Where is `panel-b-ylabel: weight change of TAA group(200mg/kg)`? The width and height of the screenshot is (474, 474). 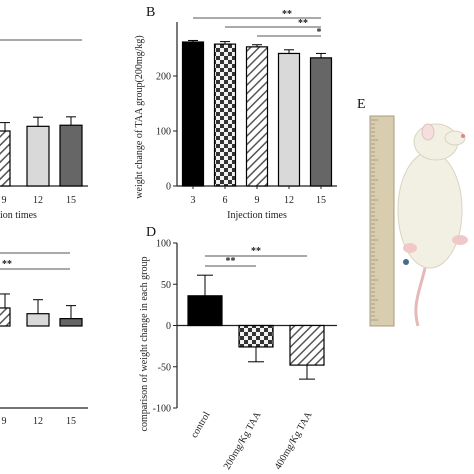
panel-b-ylabel: weight change of TAA group(200mg/kg) is located at coordinates (139, 116).